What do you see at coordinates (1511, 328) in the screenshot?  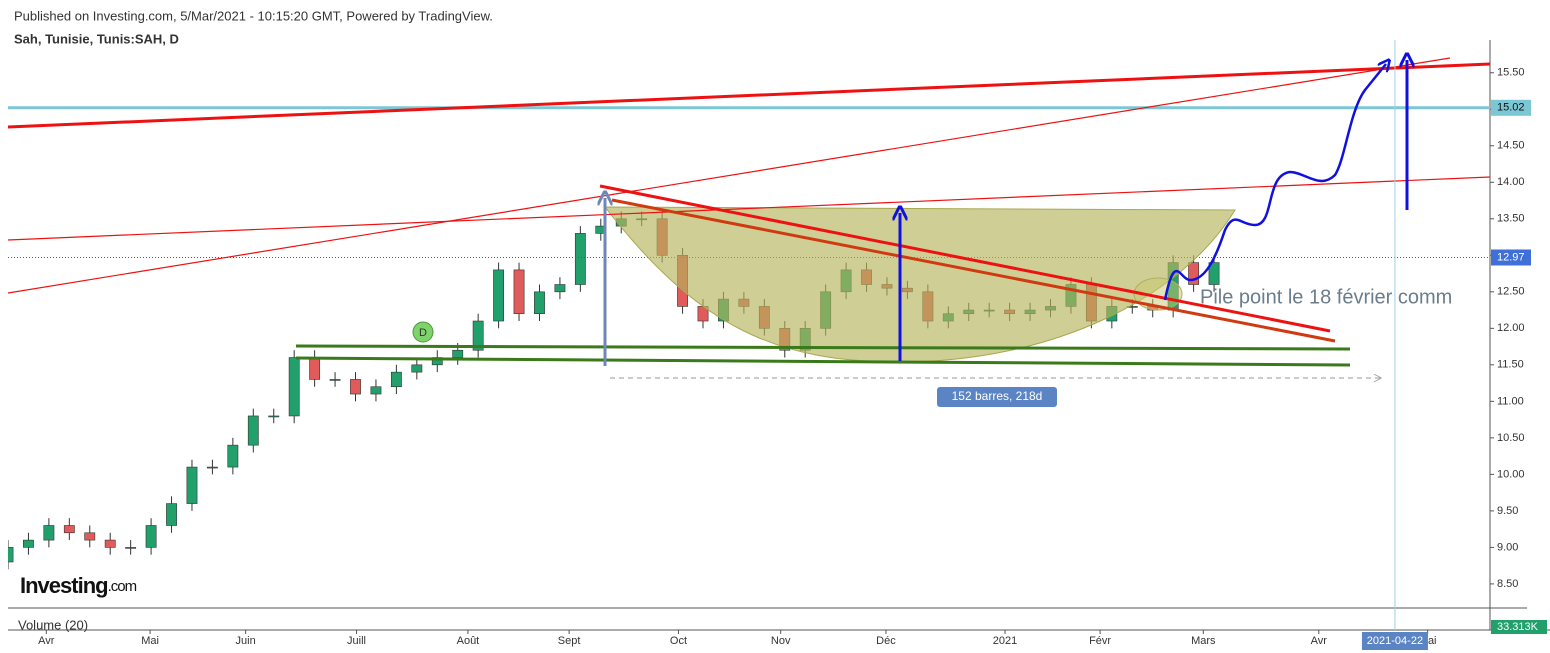 I see `y-tick-label: 12.00` at bounding box center [1511, 328].